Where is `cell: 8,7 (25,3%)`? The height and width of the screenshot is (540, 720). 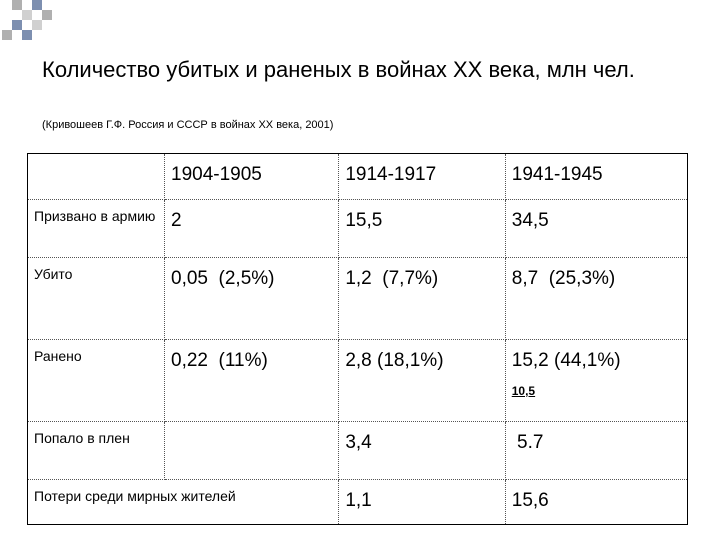
cell: 8,7 (25,3%) is located at coordinates (596, 298).